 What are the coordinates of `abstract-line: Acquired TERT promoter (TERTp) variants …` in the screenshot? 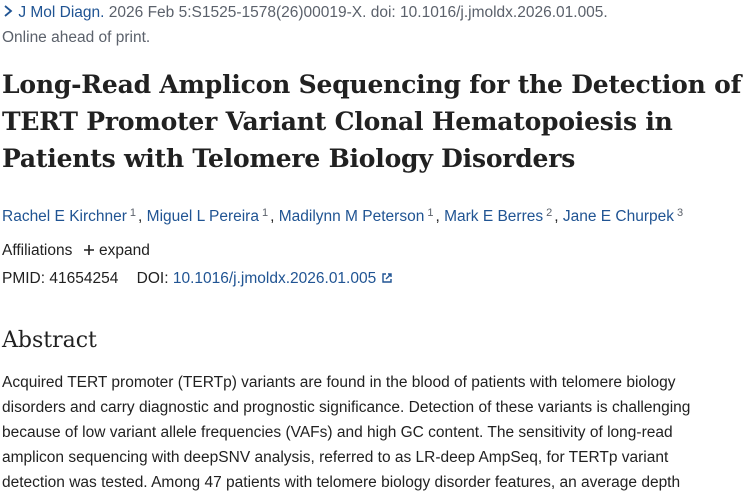 It's located at (339, 382).